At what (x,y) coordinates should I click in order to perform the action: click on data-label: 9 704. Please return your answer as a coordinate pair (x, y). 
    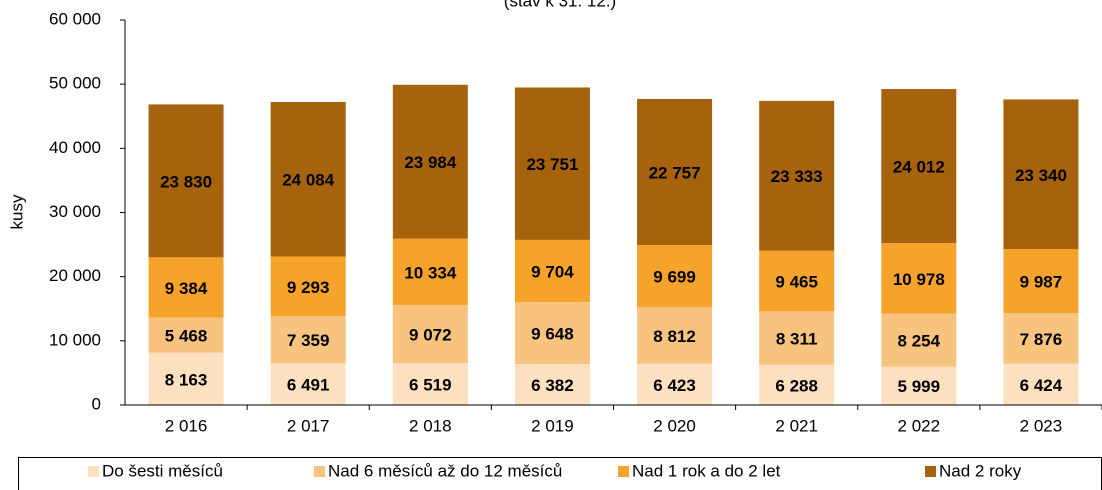
    Looking at the image, I should click on (552, 271).